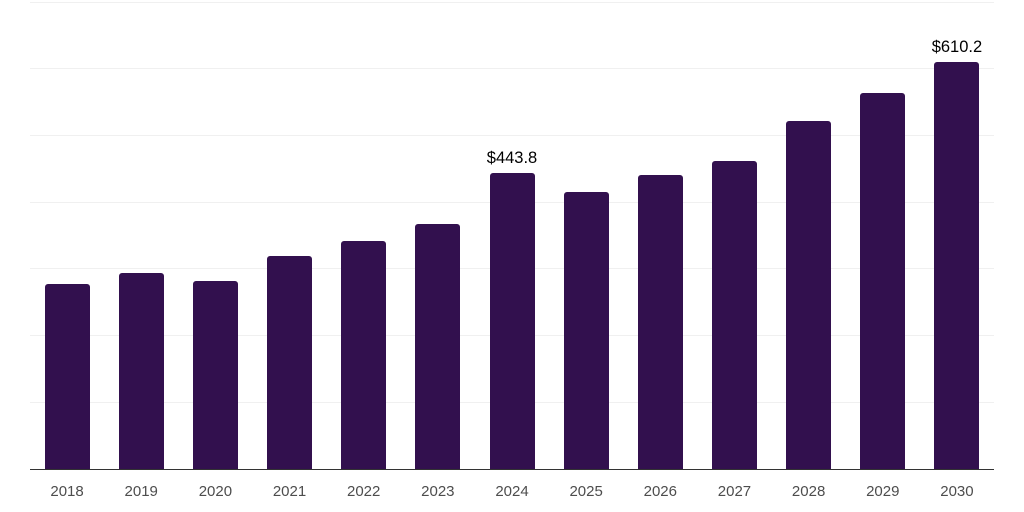 The height and width of the screenshot is (512, 1024). I want to click on bar-value-label-2024: $443.8, so click(512, 158).